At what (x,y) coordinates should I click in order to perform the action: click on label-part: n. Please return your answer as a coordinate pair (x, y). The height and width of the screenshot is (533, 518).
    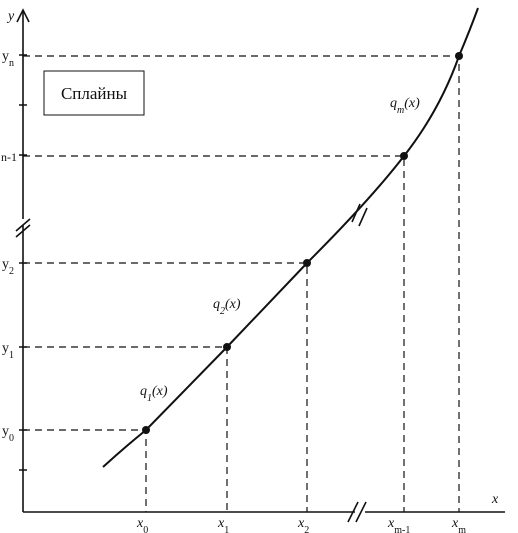
    Looking at the image, I should click on (11, 63).